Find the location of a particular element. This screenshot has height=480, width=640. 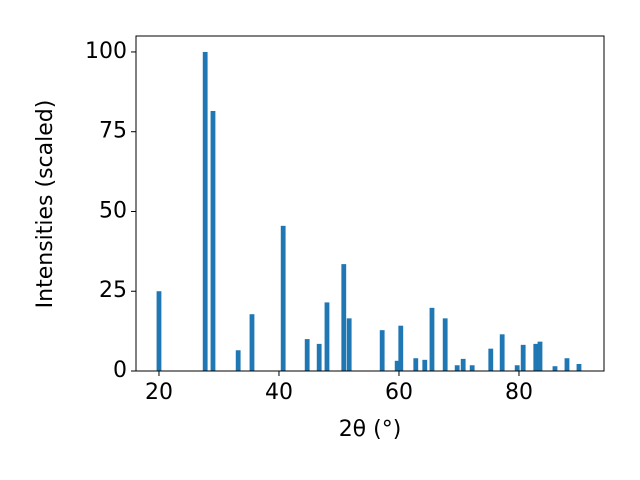

x-axis-label: 2θ (°) is located at coordinates (370, 429).